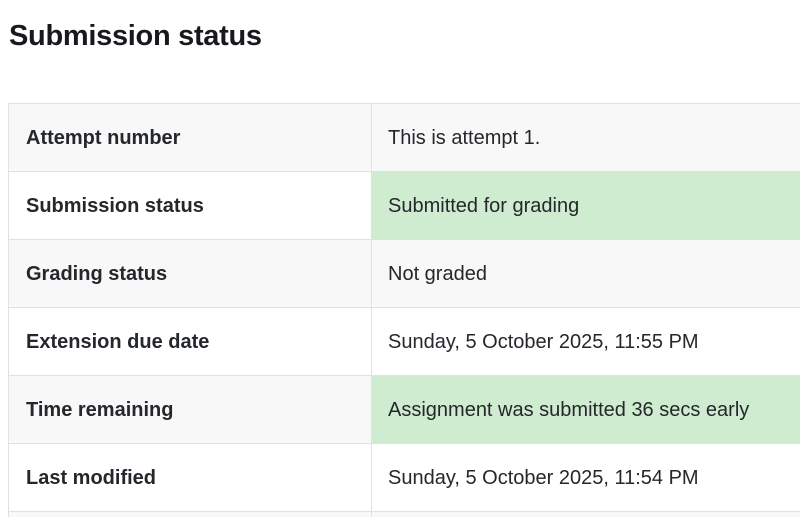 This screenshot has height=517, width=800. Describe the element at coordinates (585, 273) in the screenshot. I see `row-value: Not graded` at that location.